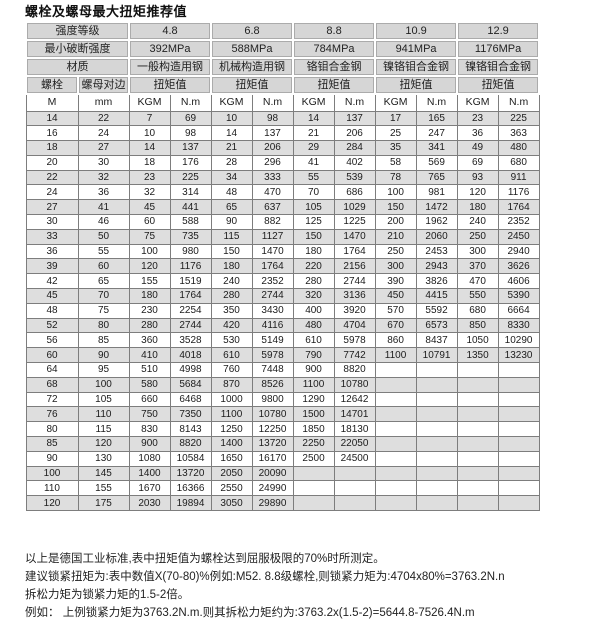 This screenshot has height=626, width=616. Describe the element at coordinates (334, 67) in the screenshot. I see `material-value: 铬钼合金钢` at that location.